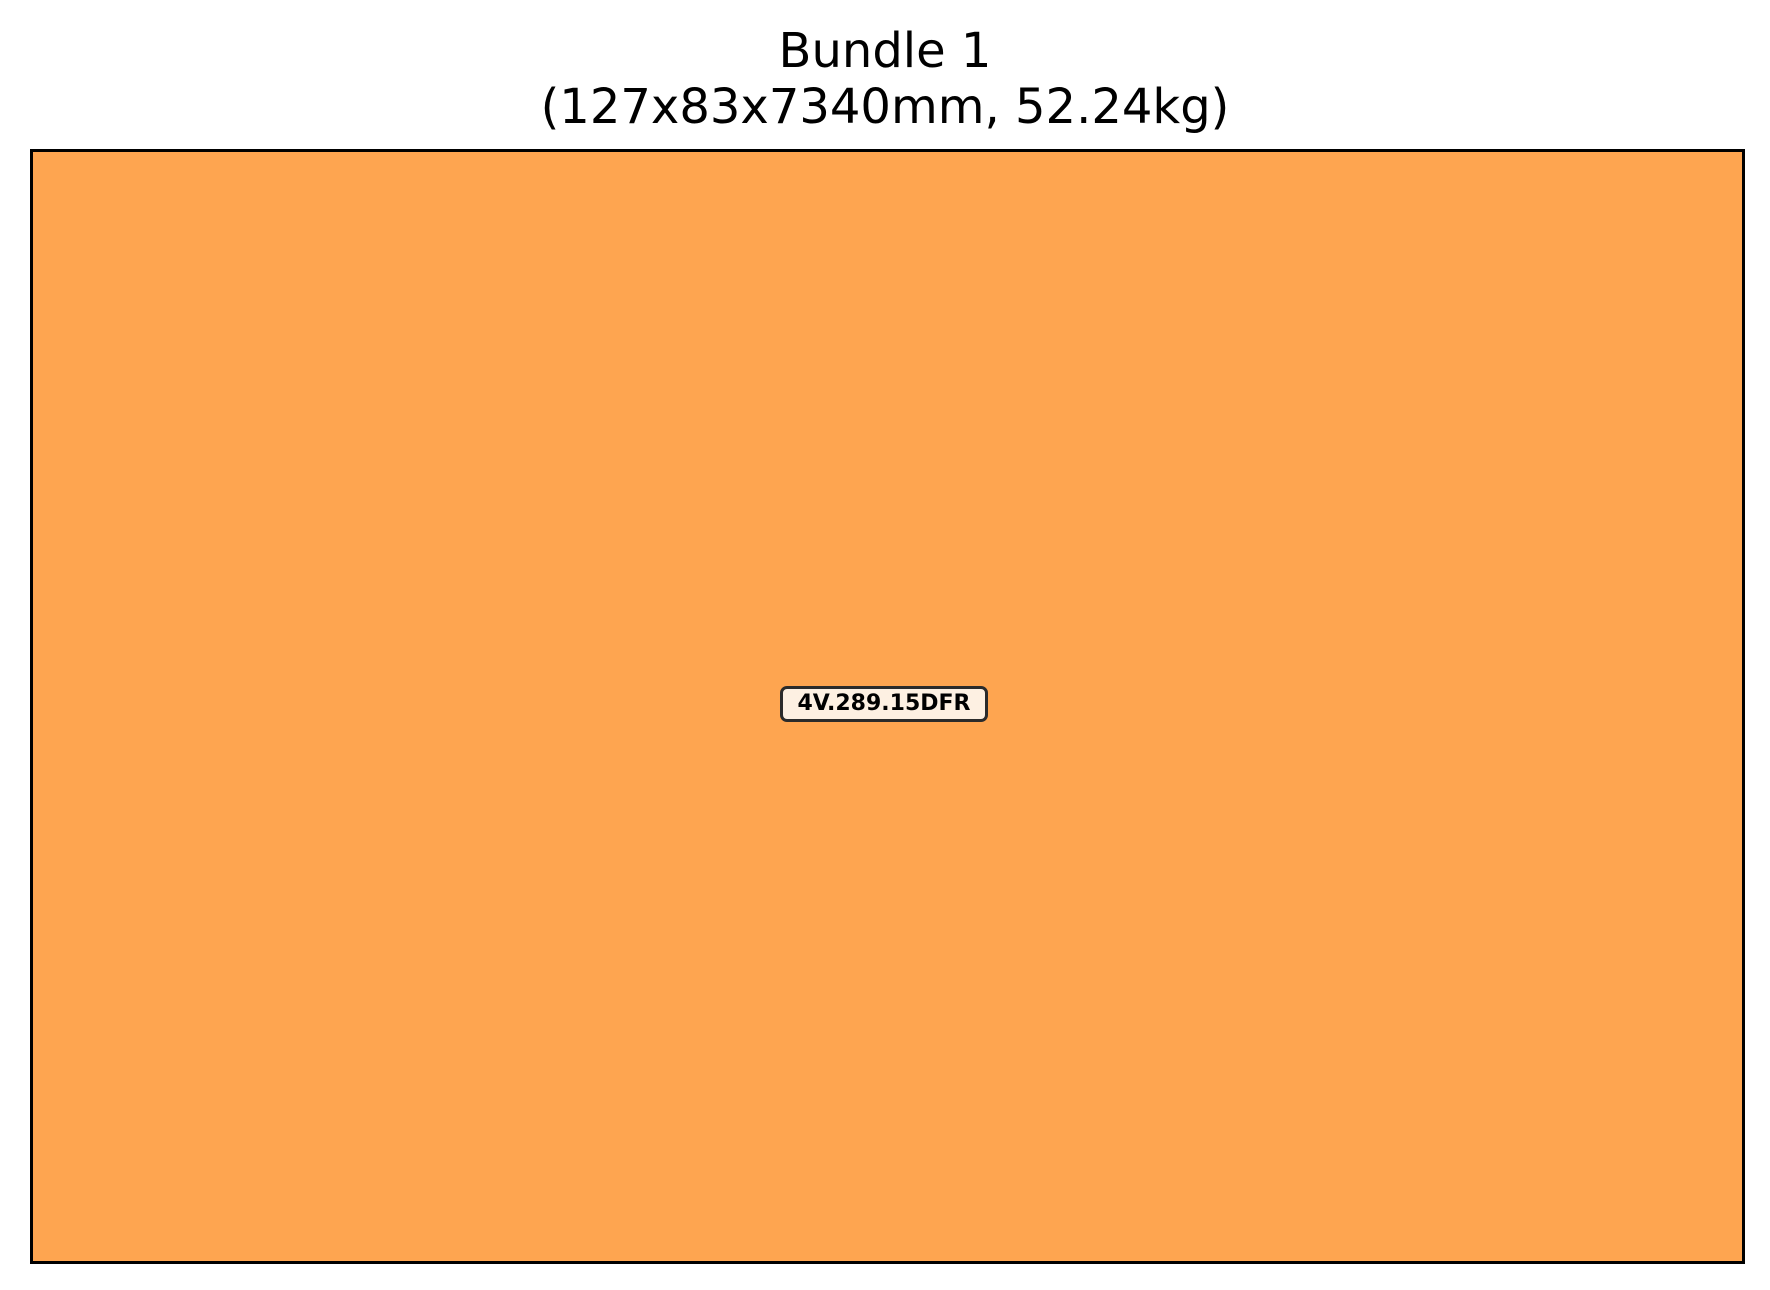  I want to click on diagram-title: Bundle 1, so click(885, 51).